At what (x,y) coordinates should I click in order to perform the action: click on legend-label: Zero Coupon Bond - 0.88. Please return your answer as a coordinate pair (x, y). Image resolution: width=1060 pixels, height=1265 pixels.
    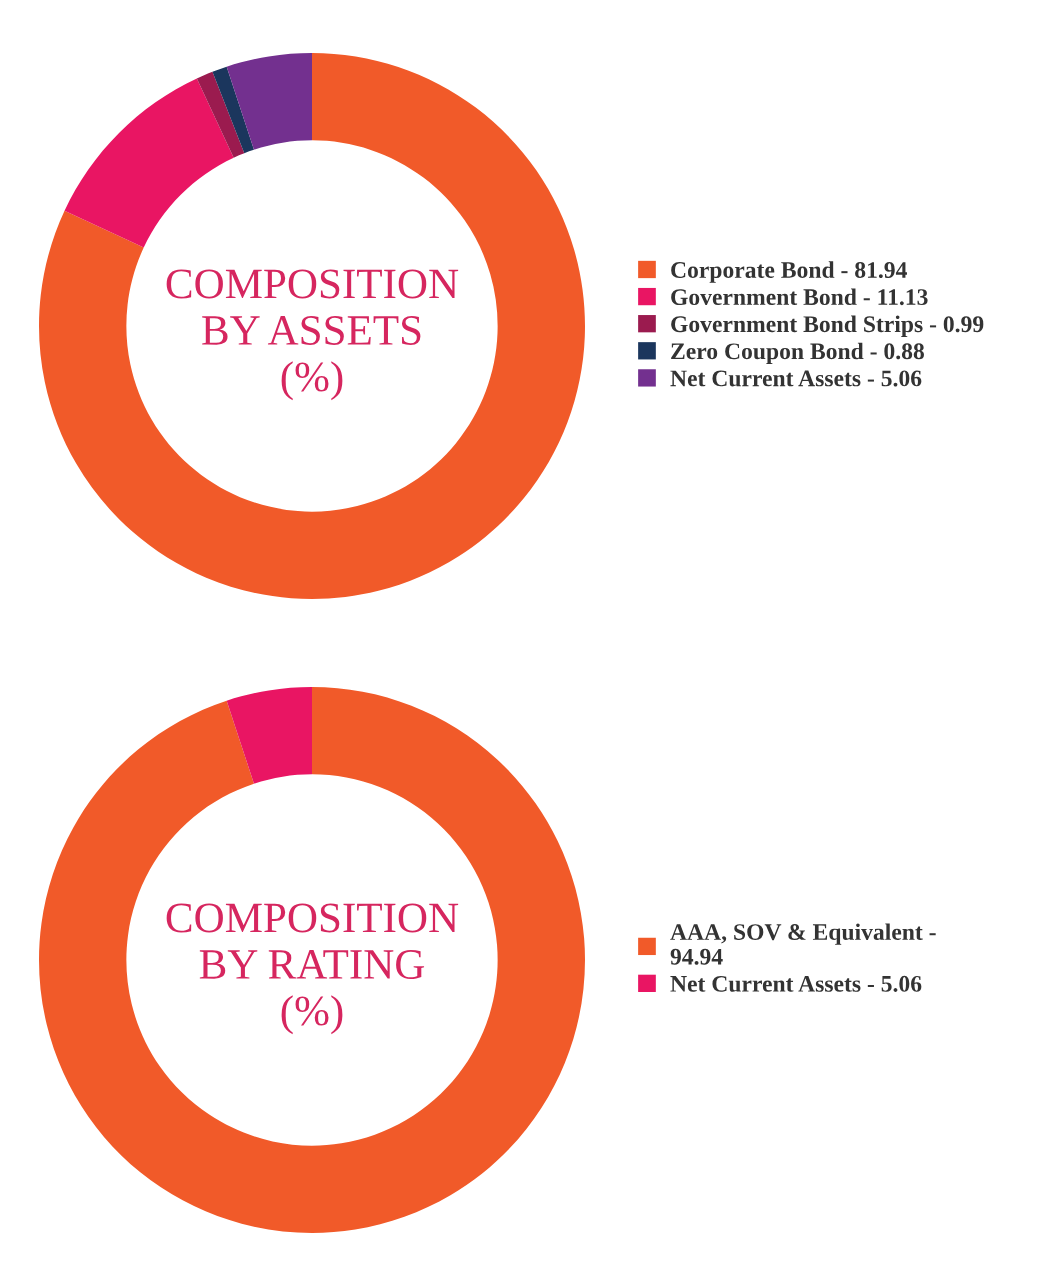
    Looking at the image, I should click on (797, 353).